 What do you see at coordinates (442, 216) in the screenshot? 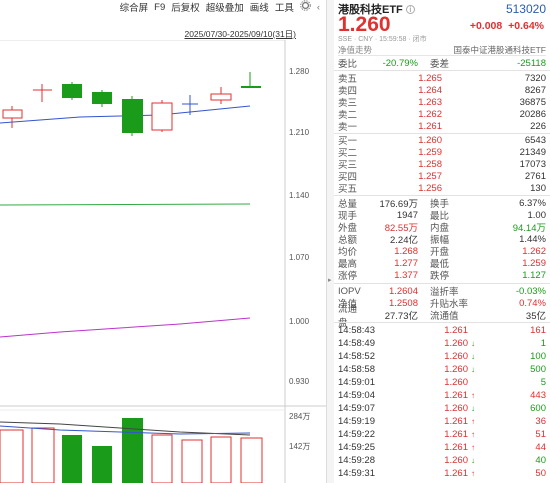
I see `stat-row: 现手 1947 最比 1.00` at bounding box center [442, 216].